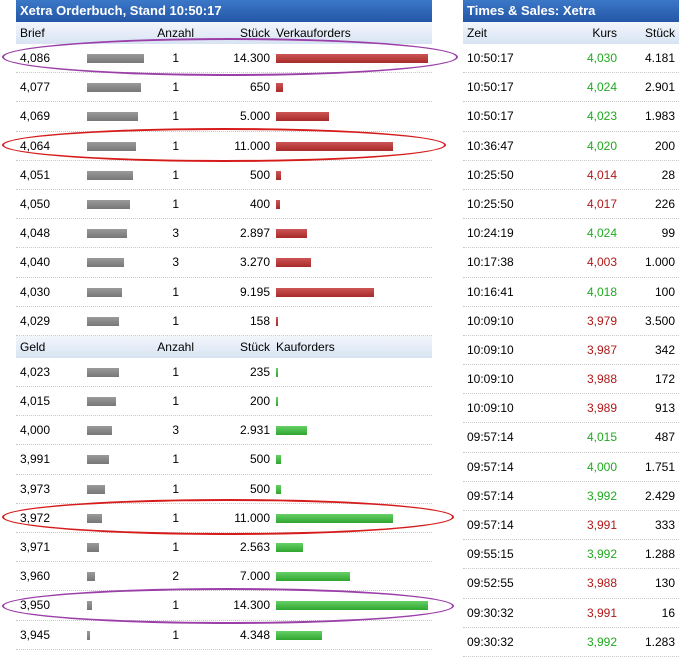  What do you see at coordinates (32, 33) in the screenshot?
I see `ask-header-price: Brief` at bounding box center [32, 33].